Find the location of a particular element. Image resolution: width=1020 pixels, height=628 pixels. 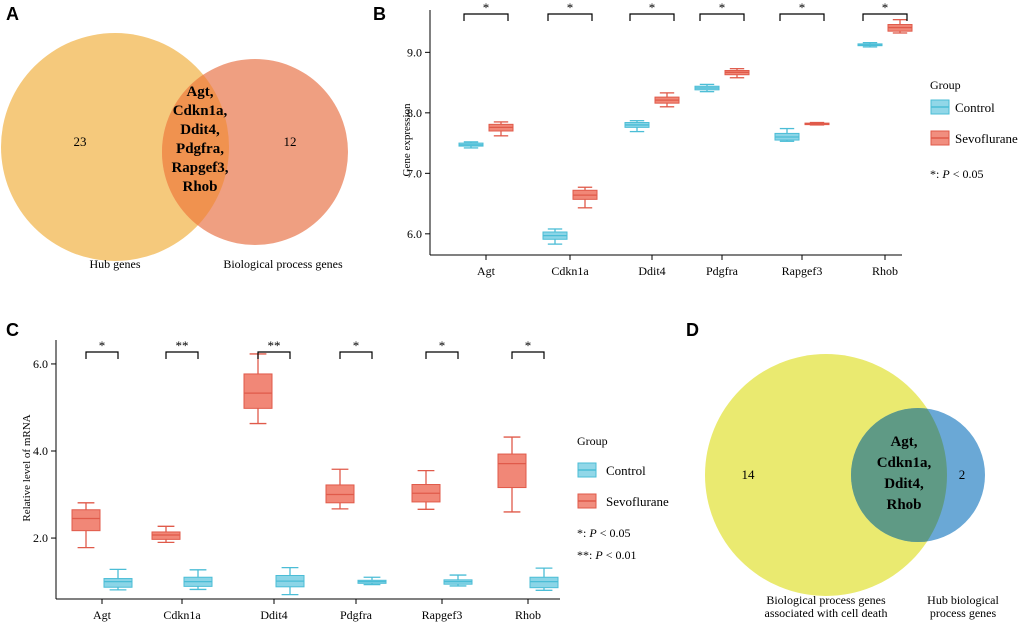

venn-d-overlap-gene: Cdkn1a, is located at coordinates (904, 463).